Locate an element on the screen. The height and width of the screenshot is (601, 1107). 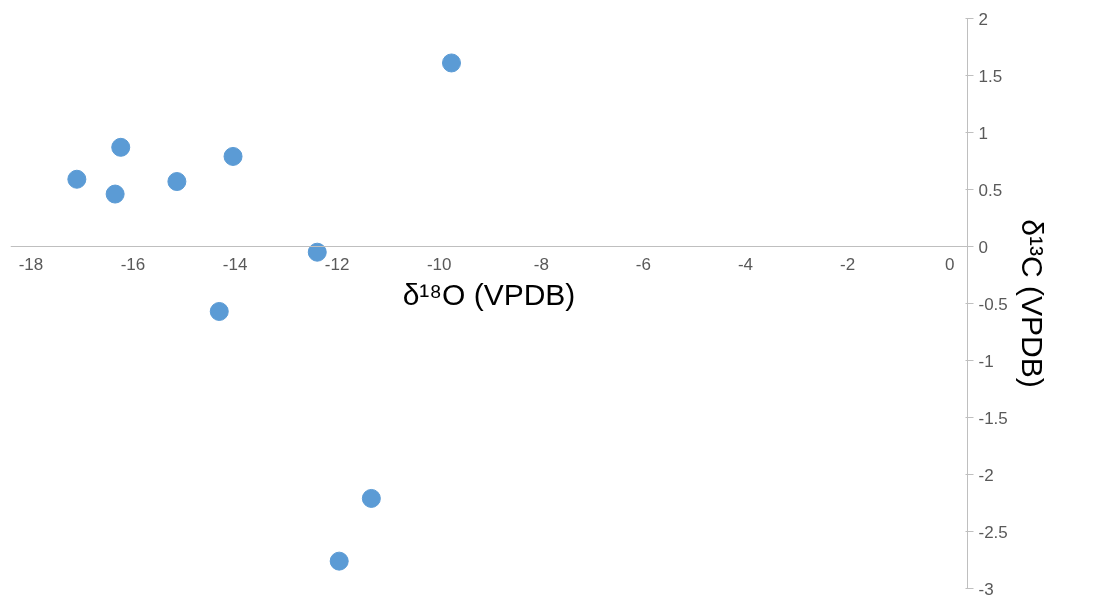
x-tick-label: -18 is located at coordinates (31, 264).